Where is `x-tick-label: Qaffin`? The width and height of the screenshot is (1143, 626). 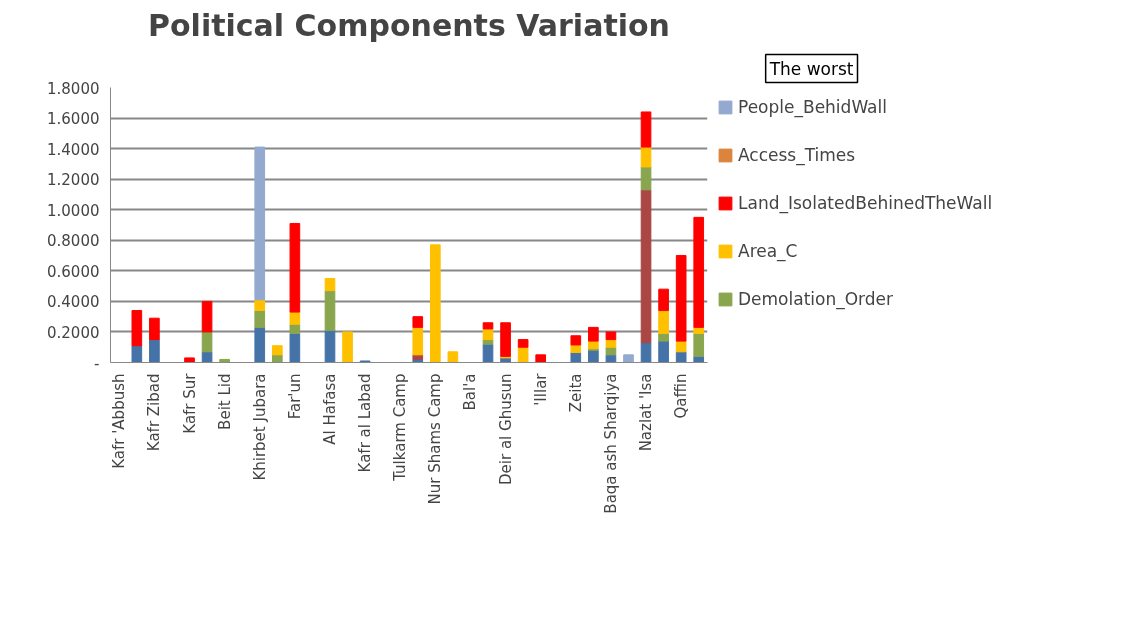
x-tick-label: Qaffin is located at coordinates (681, 396).